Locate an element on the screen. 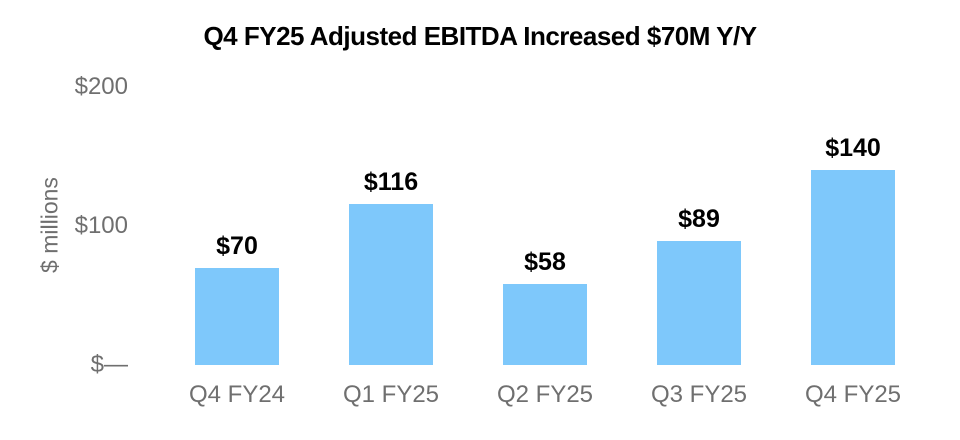 This screenshot has height=440, width=960. y-tick-label: $100 is located at coordinates (101, 225).